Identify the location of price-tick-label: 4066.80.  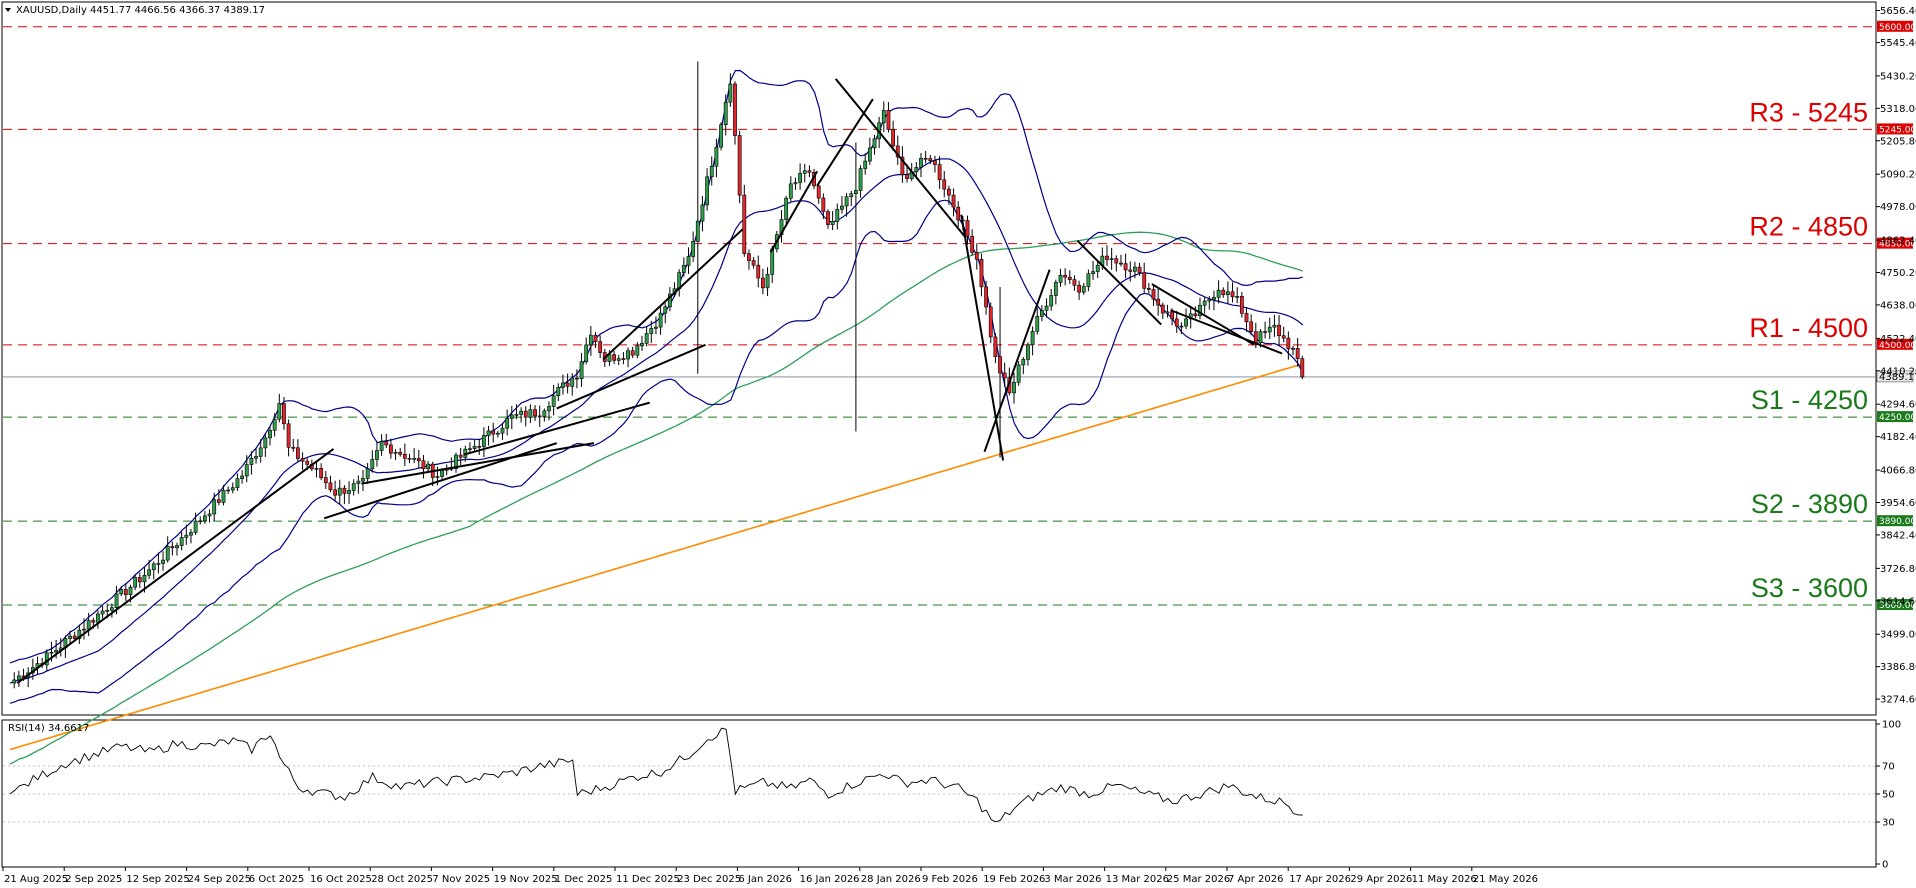
(1898, 471).